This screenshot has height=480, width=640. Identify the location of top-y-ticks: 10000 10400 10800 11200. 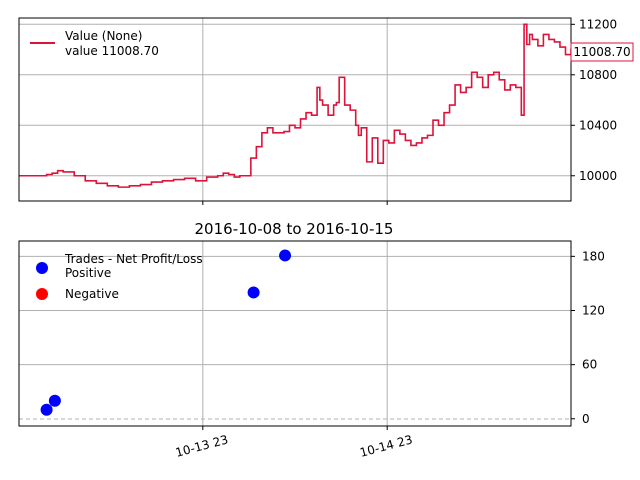
(594, 100).